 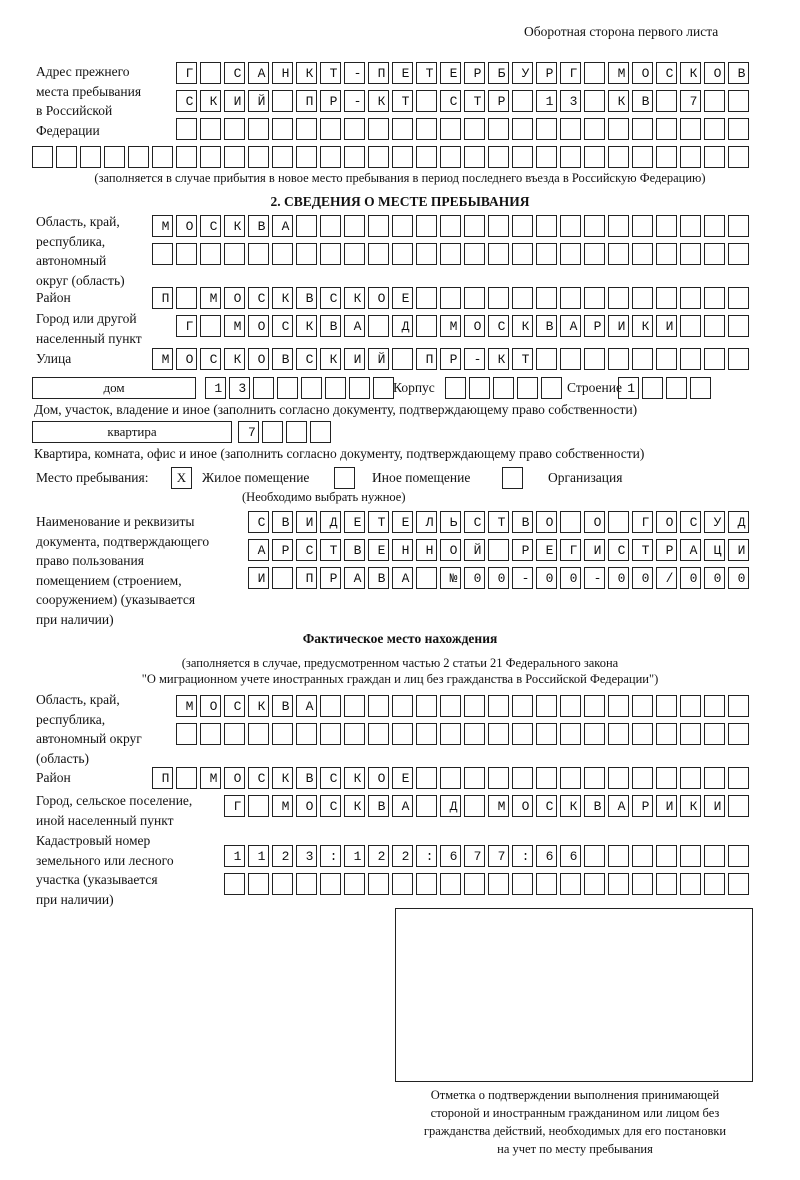 I want to click on actual-city-field: Г МОСКВА Д МОСКВАРИКИ, so click(x=488, y=806).